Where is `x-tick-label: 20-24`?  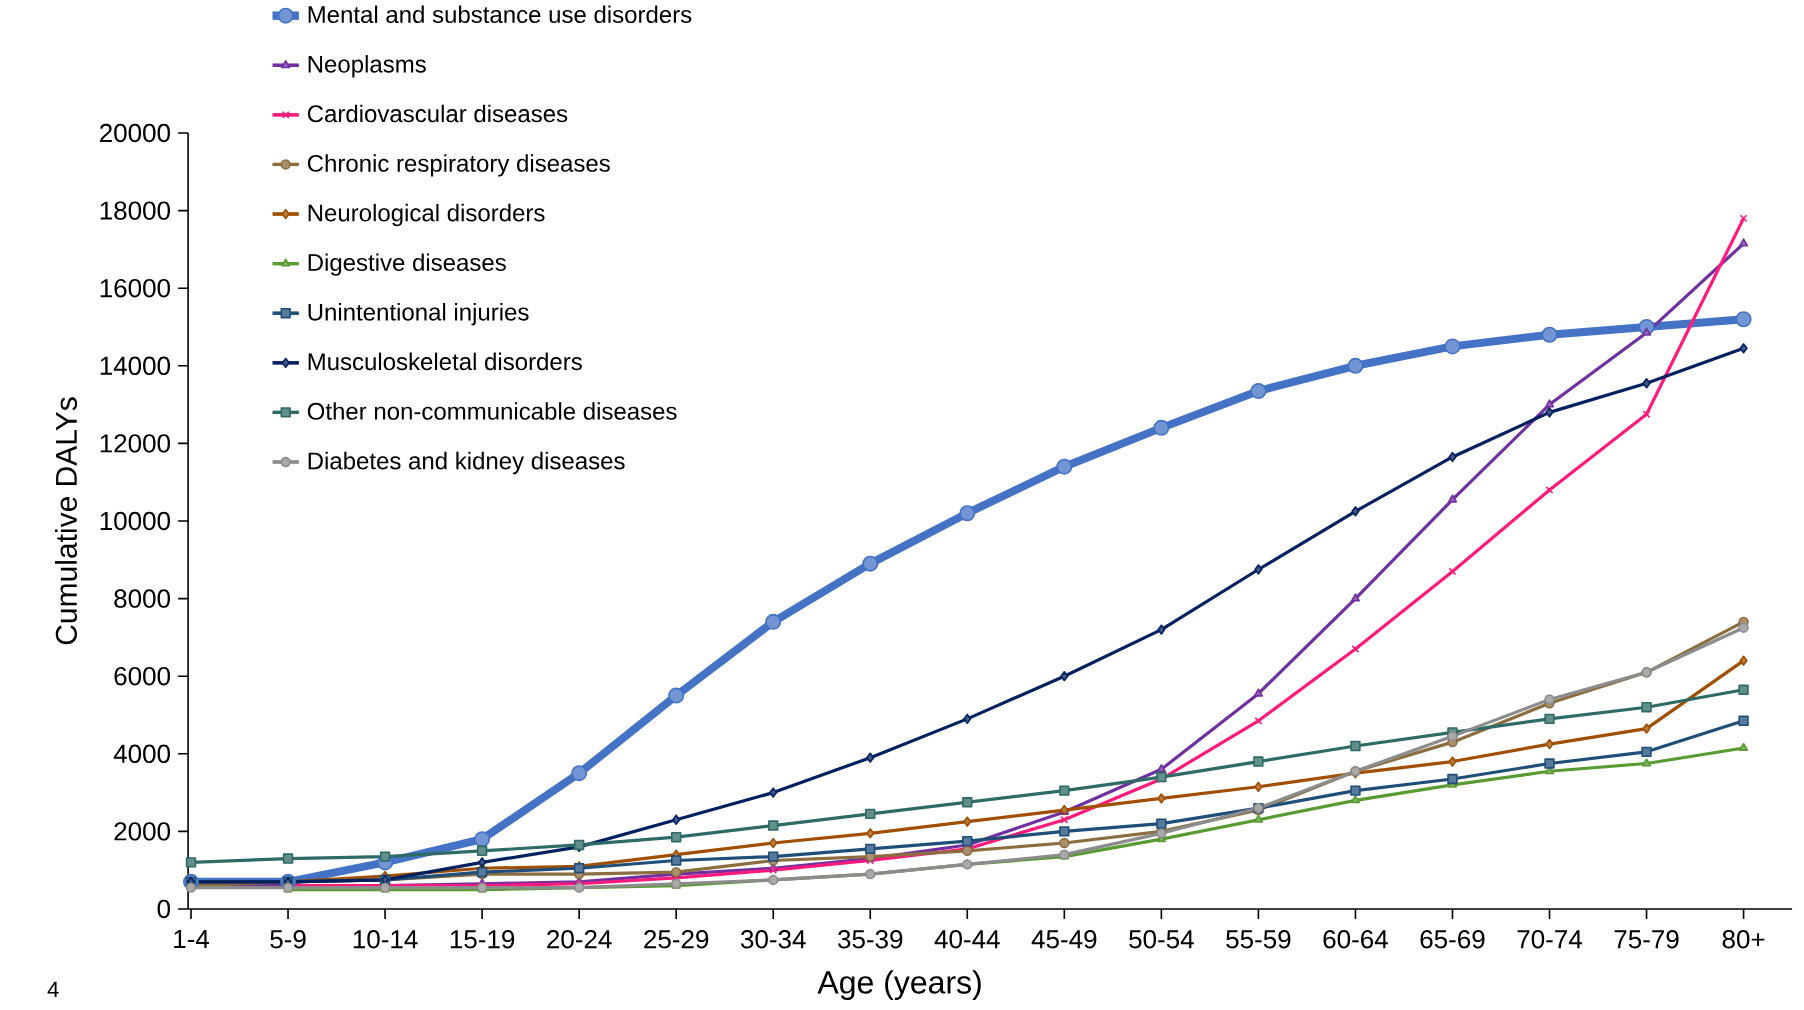 x-tick-label: 20-24 is located at coordinates (579, 939).